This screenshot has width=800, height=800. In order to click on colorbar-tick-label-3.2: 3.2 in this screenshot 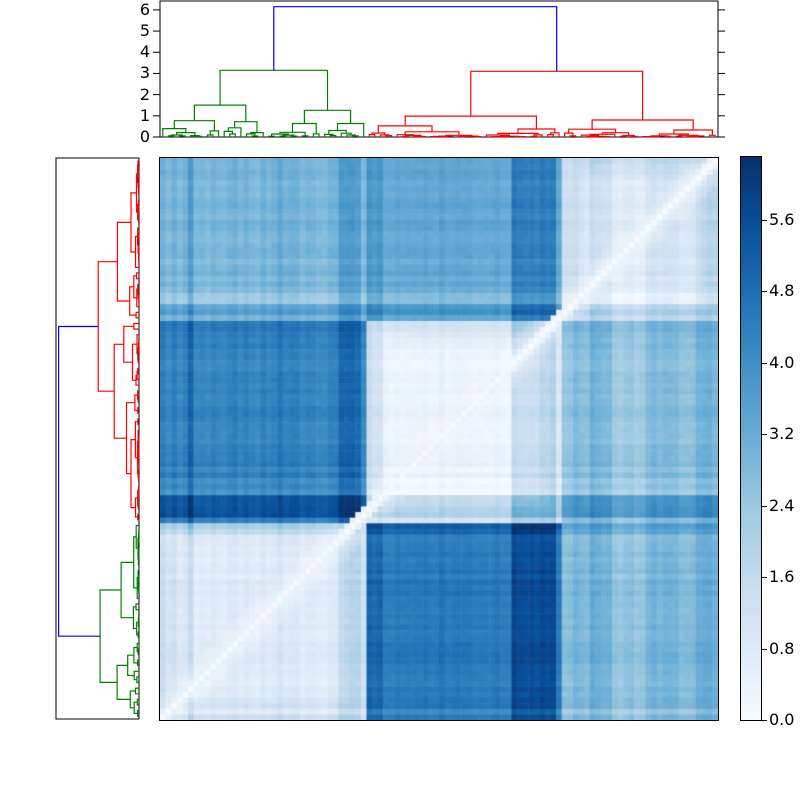, I will do `click(782, 433)`.